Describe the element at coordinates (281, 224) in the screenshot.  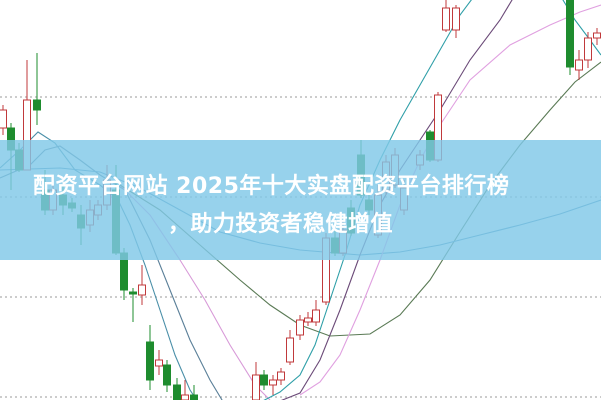
I see `title-line-2: ，助力投资者稳健增值` at that location.